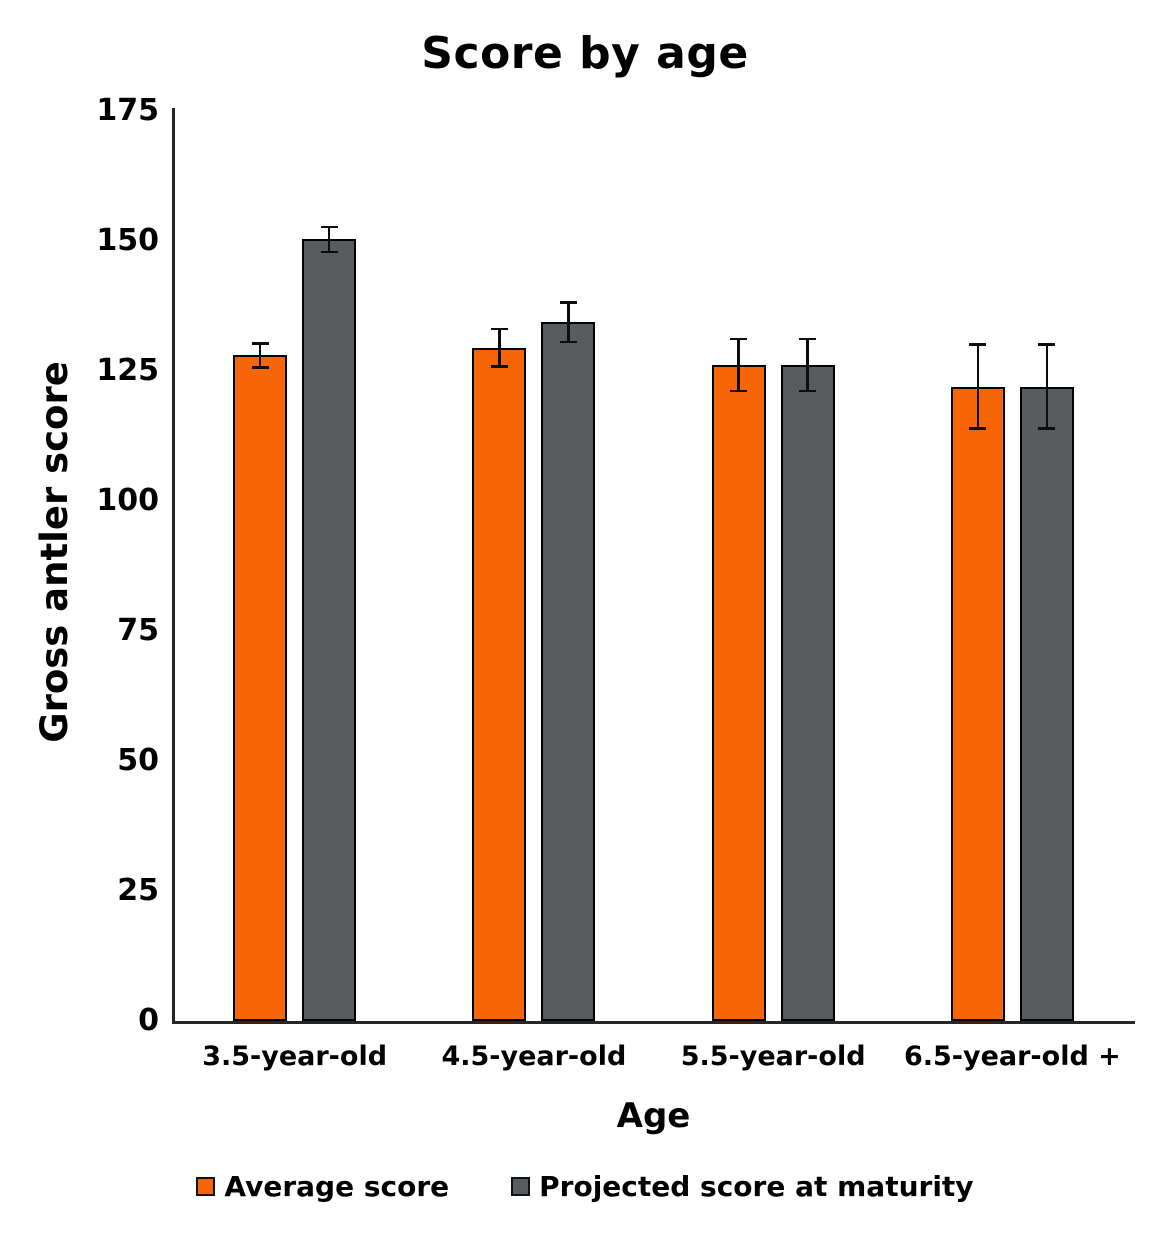 Image resolution: width=1170 pixels, height=1240 pixels. What do you see at coordinates (206, 1186) in the screenshot?
I see `legend-swatch-average-score` at bounding box center [206, 1186].